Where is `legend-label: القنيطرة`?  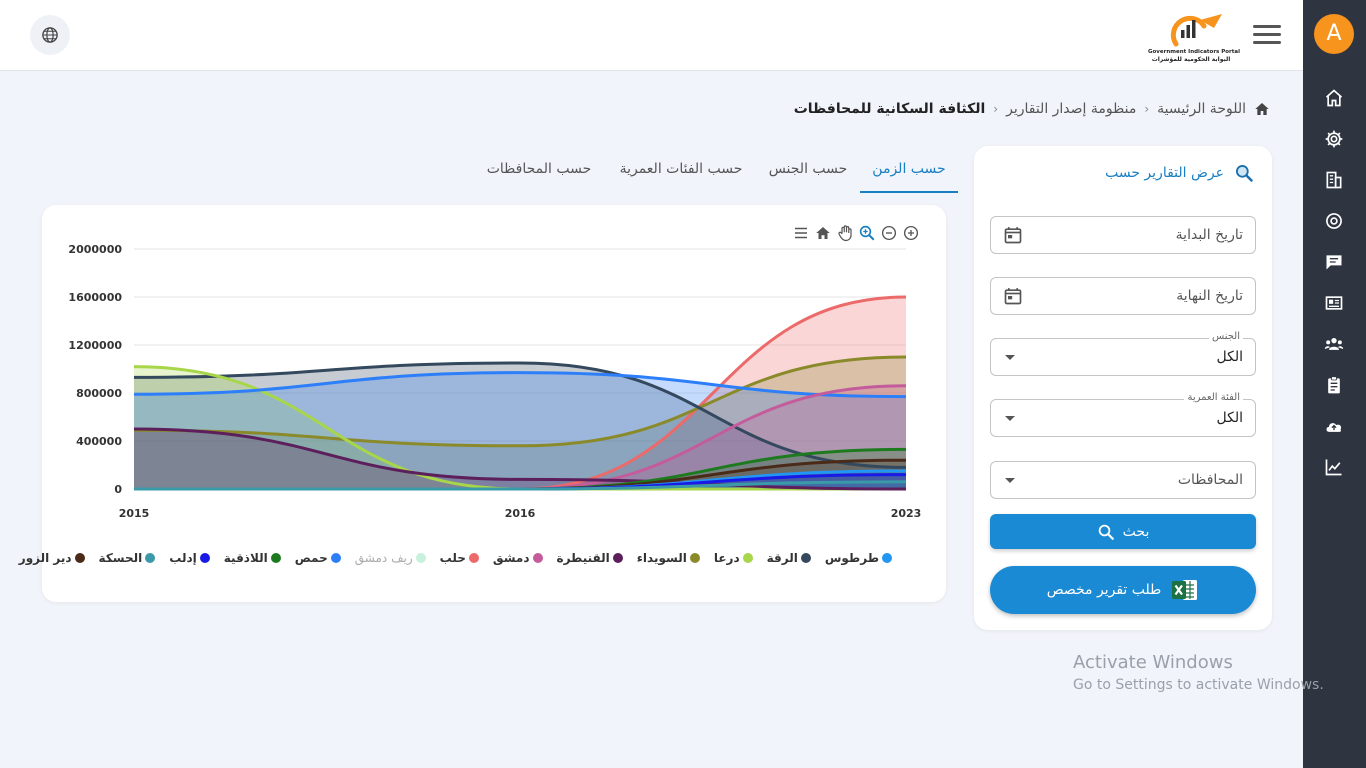 legend-label: القنيطرة is located at coordinates (583, 558).